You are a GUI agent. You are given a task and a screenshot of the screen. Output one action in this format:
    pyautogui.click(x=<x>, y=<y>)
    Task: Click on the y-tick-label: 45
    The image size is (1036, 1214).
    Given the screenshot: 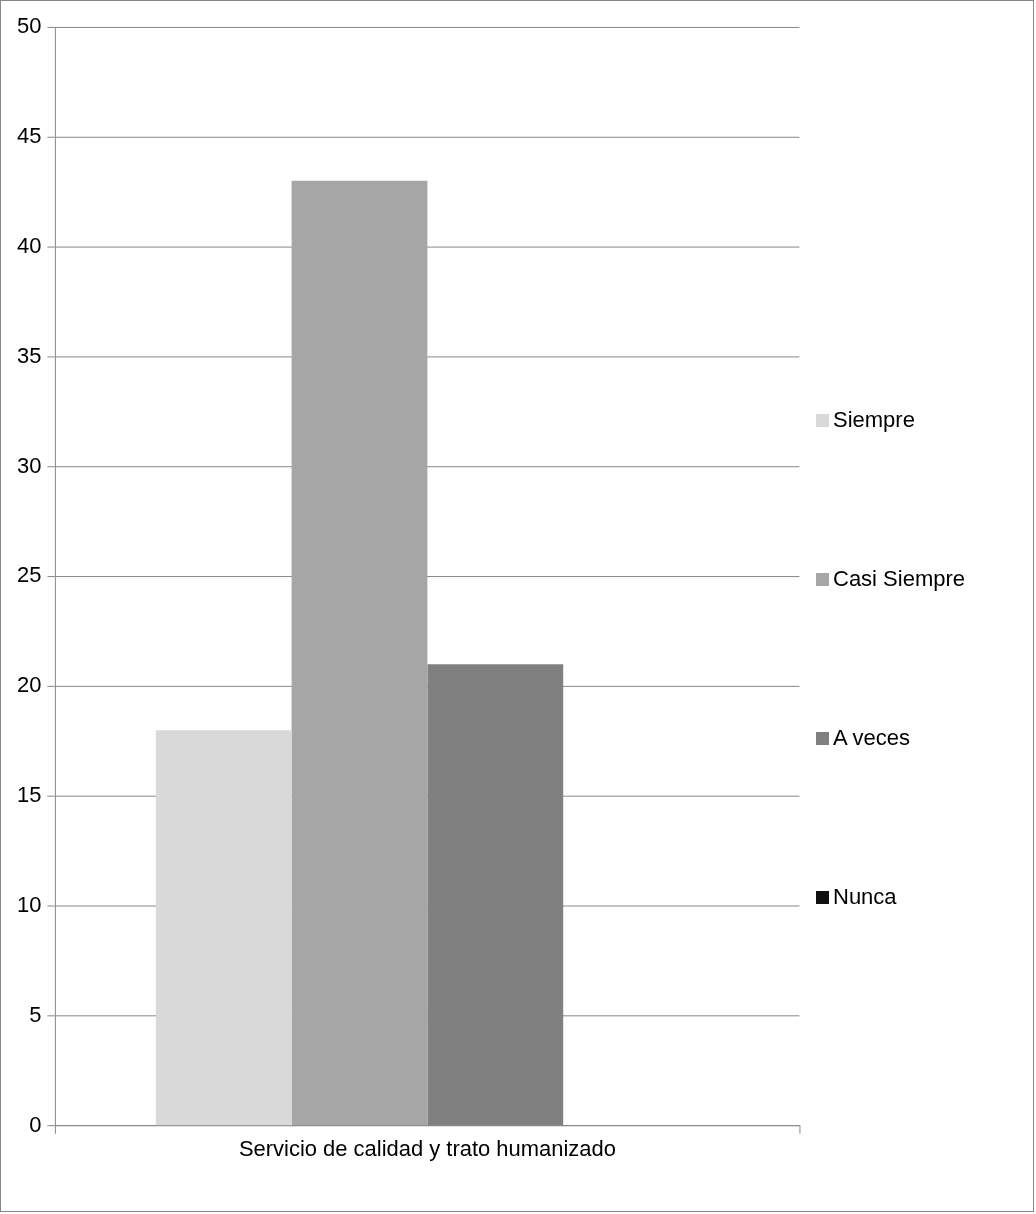 What is the action you would take?
    pyautogui.click(x=29, y=135)
    